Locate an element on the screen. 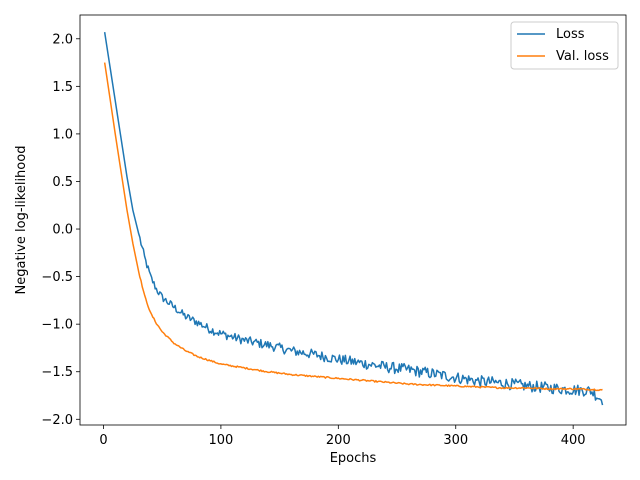 The width and height of the screenshot is (640, 480). legend-label-val-loss: Val. loss is located at coordinates (582, 56).